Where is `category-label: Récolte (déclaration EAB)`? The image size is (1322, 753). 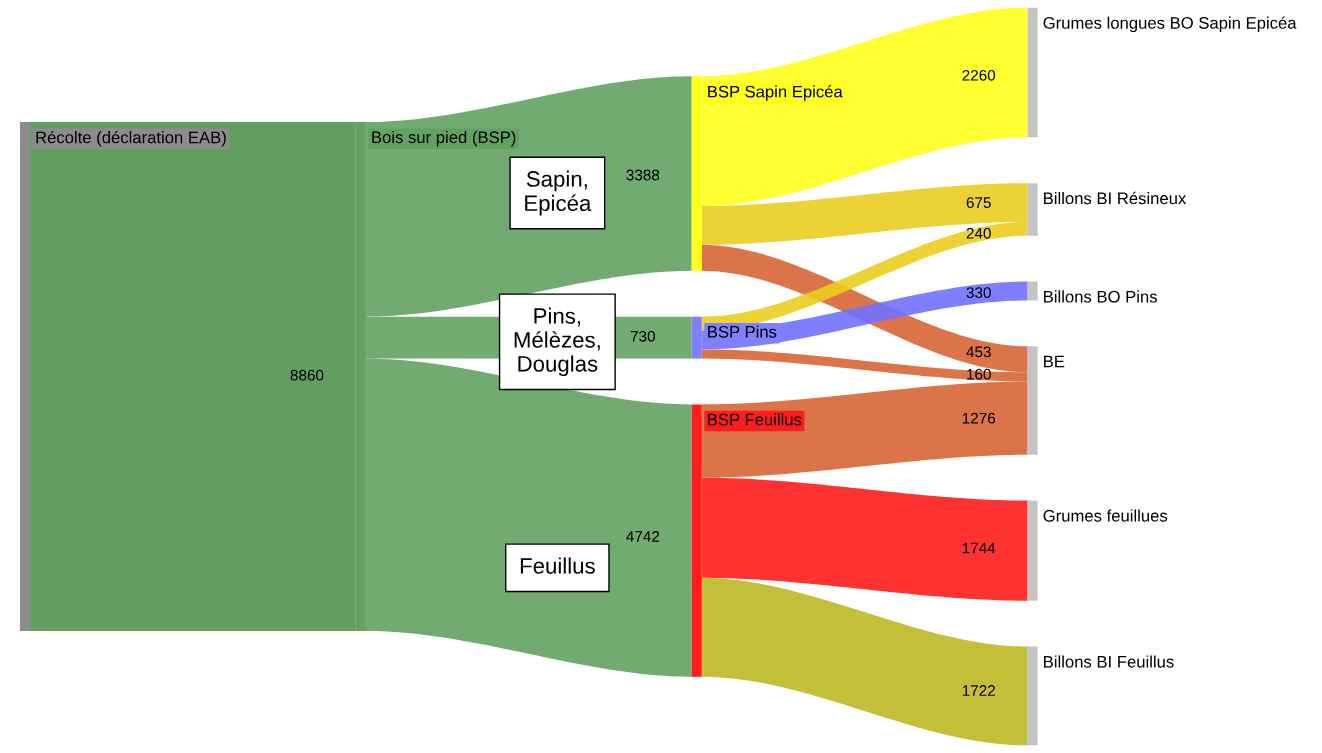
category-label: Récolte (déclaration EAB) is located at coordinates (131, 138).